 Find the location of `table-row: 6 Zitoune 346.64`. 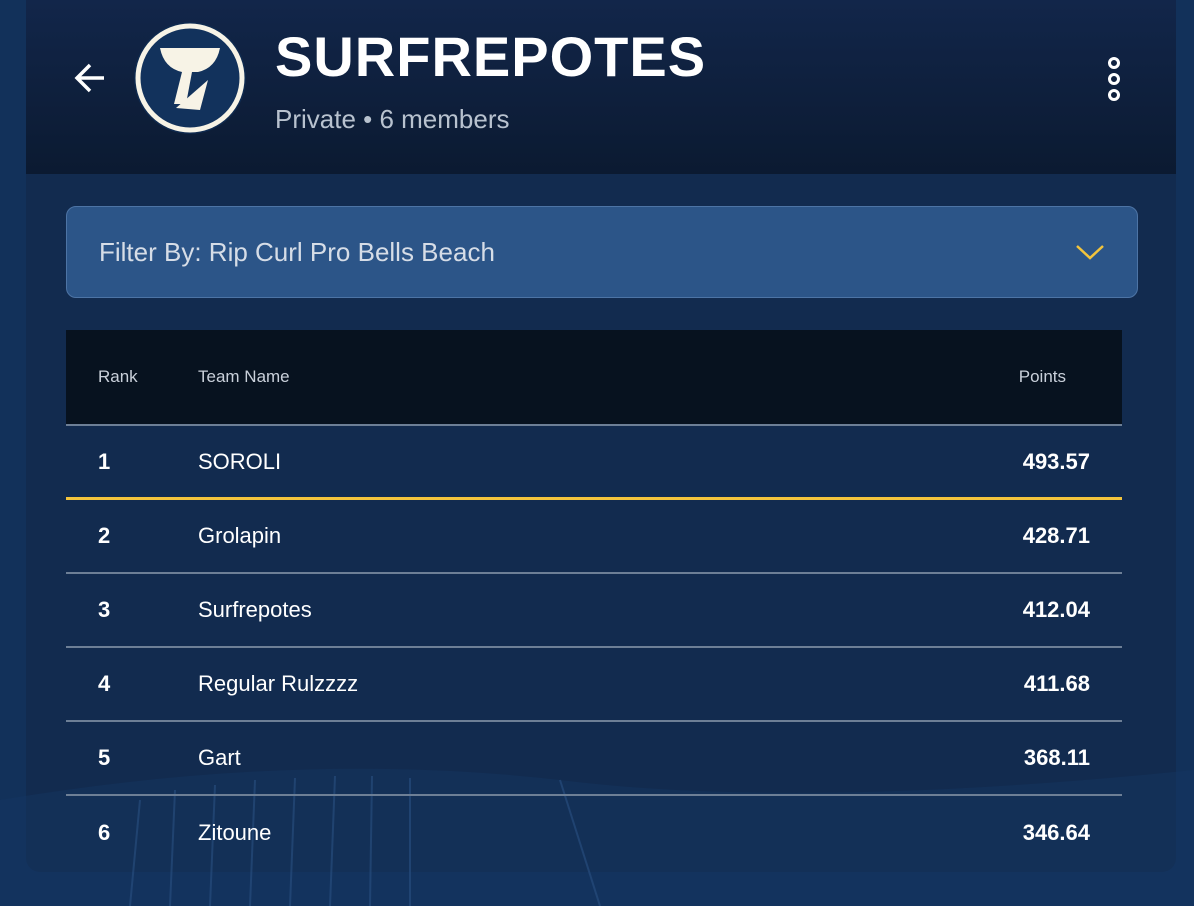

table-row: 6 Zitoune 346.64 is located at coordinates (594, 833).